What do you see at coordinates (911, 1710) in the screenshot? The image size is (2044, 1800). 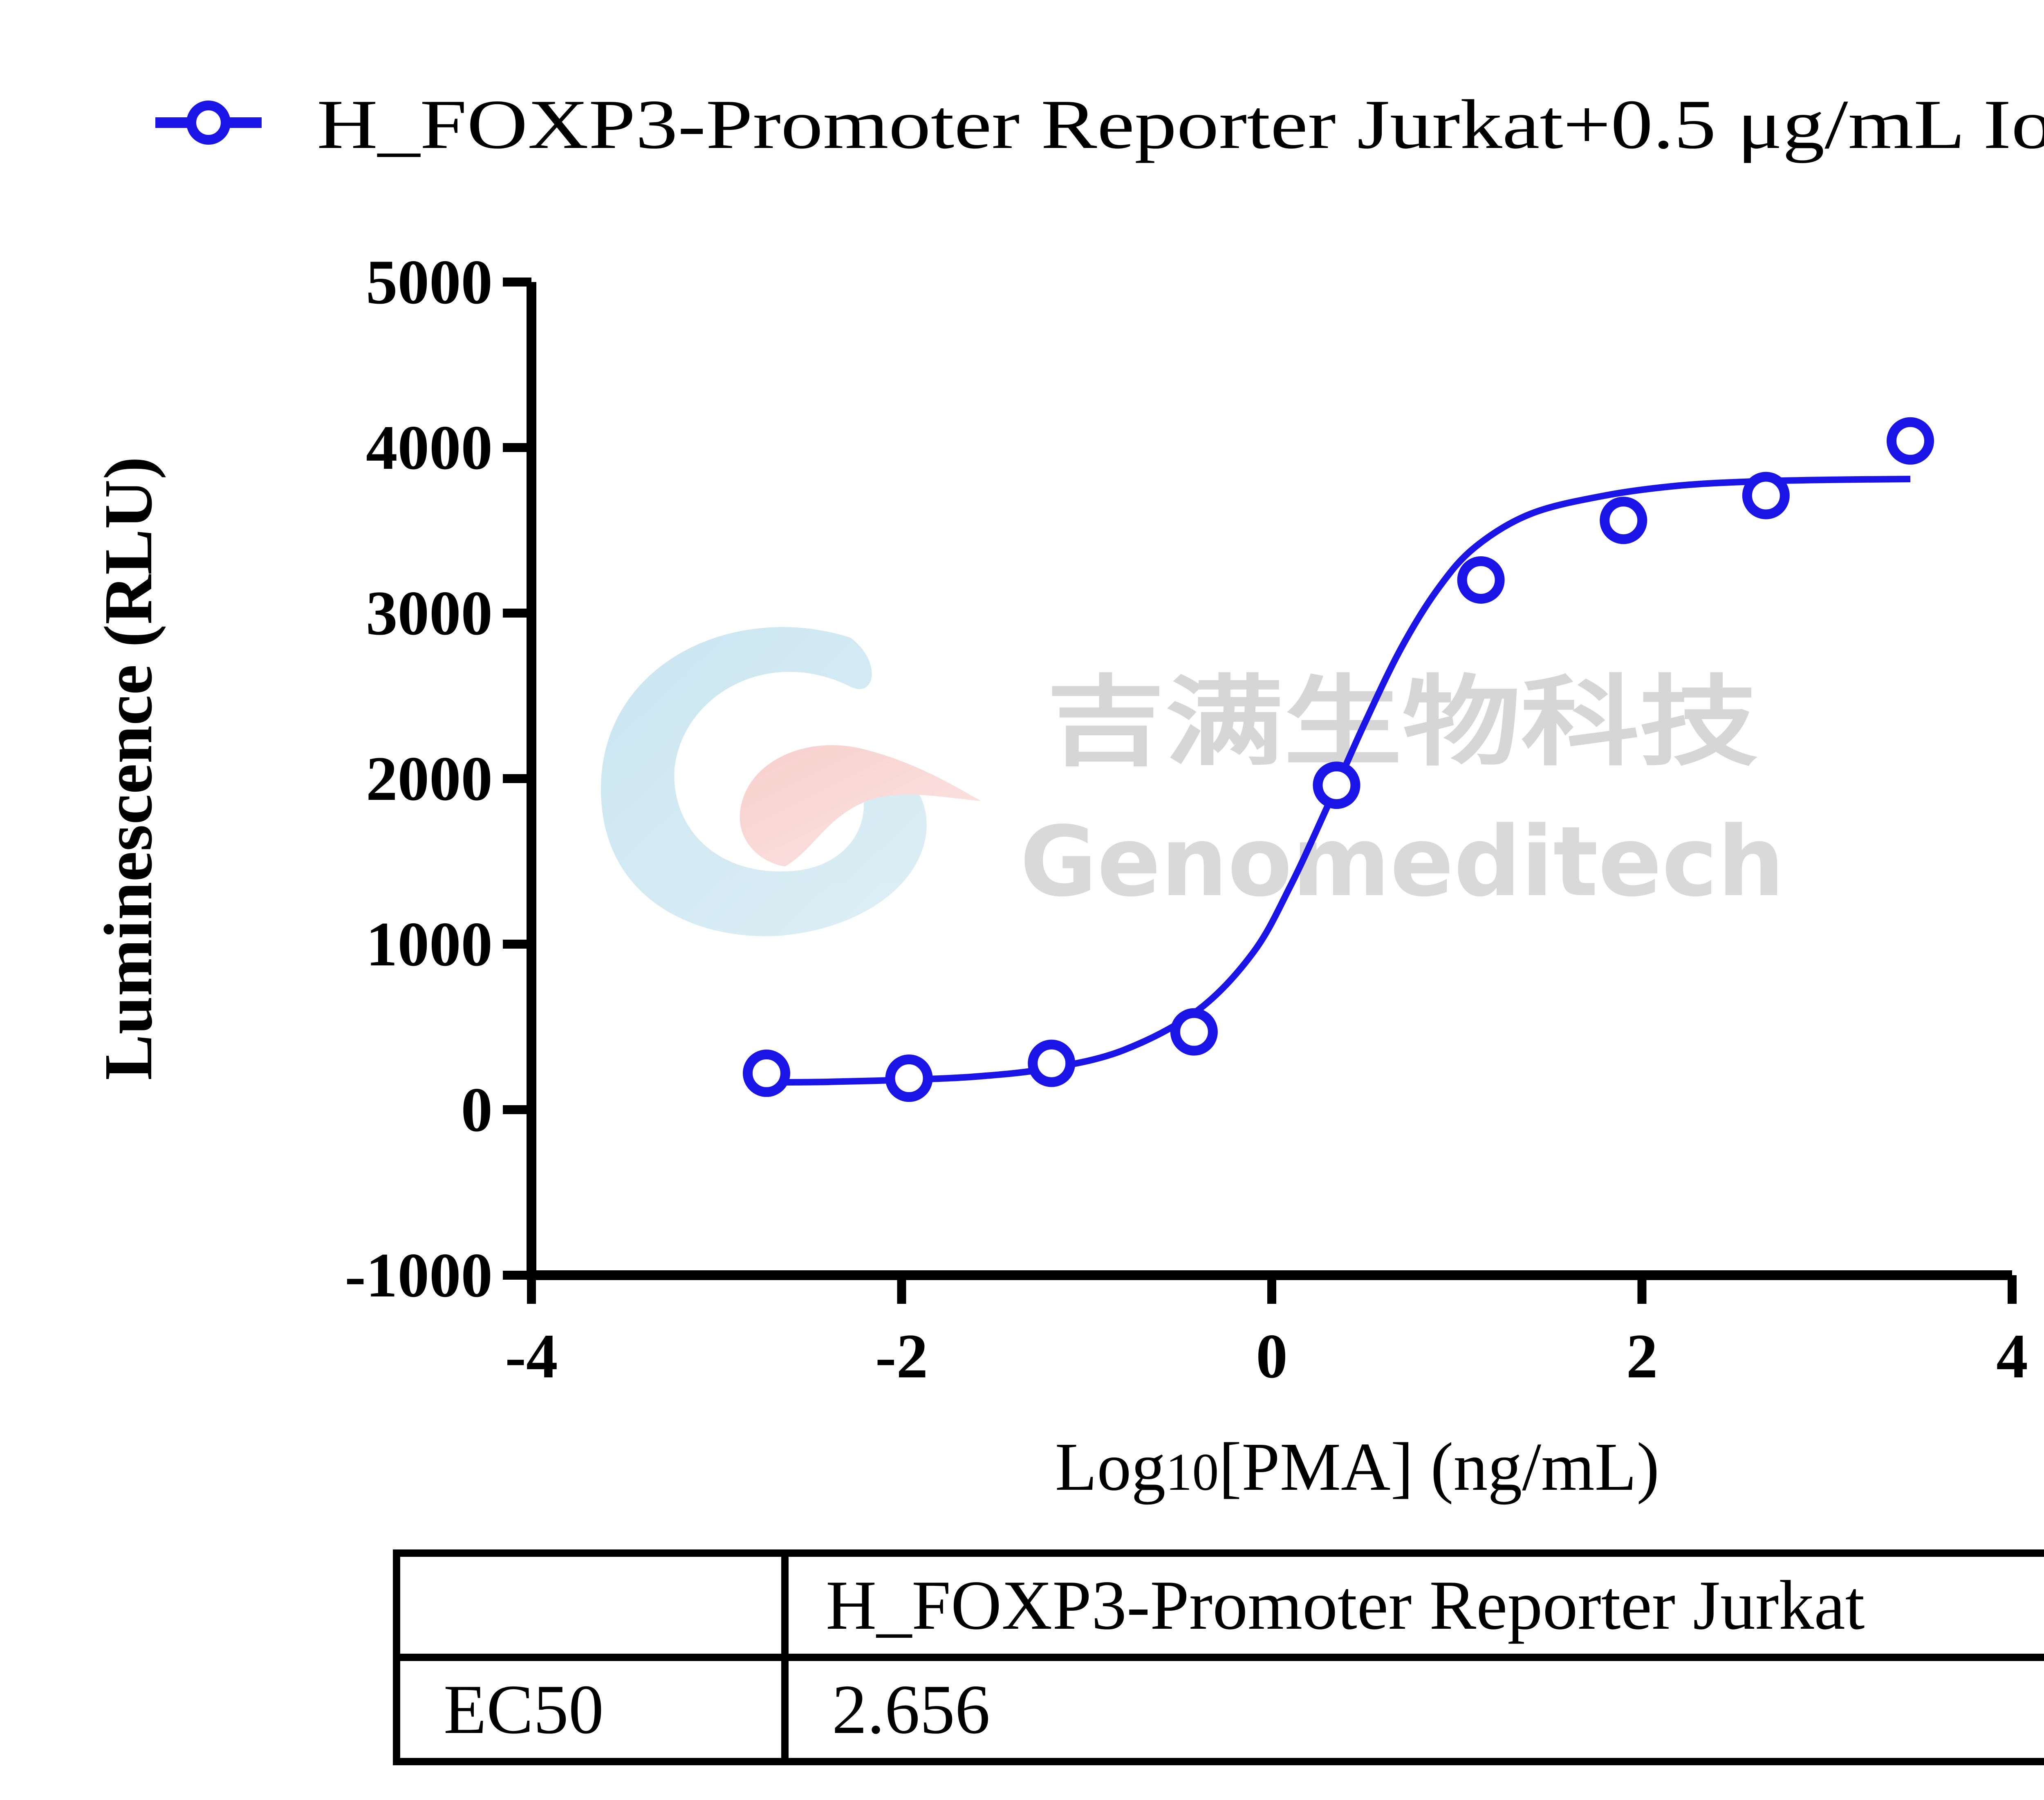 I see `table-row-value: 2.656` at bounding box center [911, 1710].